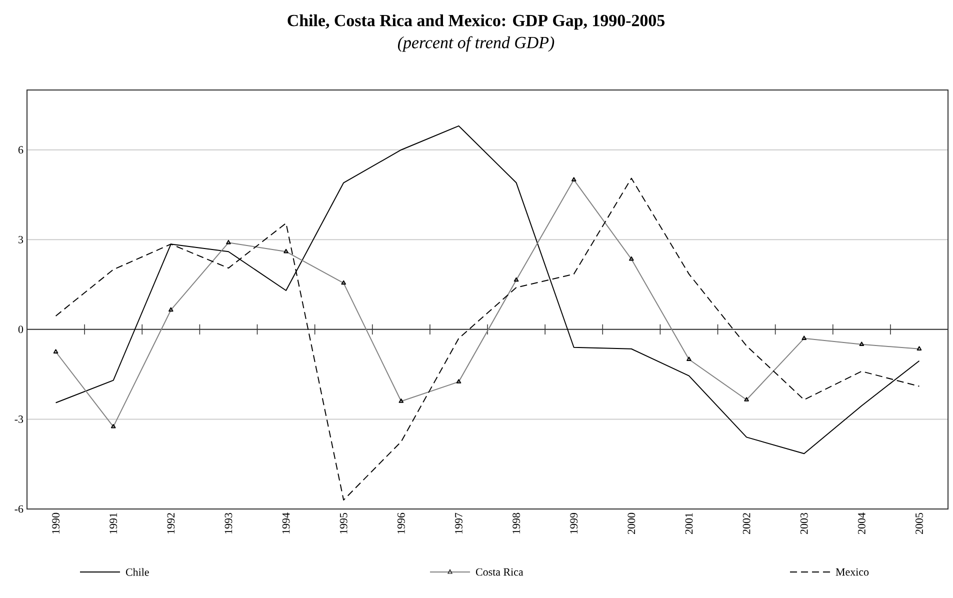 This screenshot has height=598, width=953. I want to click on x-tick-label: 2000, so click(632, 523).